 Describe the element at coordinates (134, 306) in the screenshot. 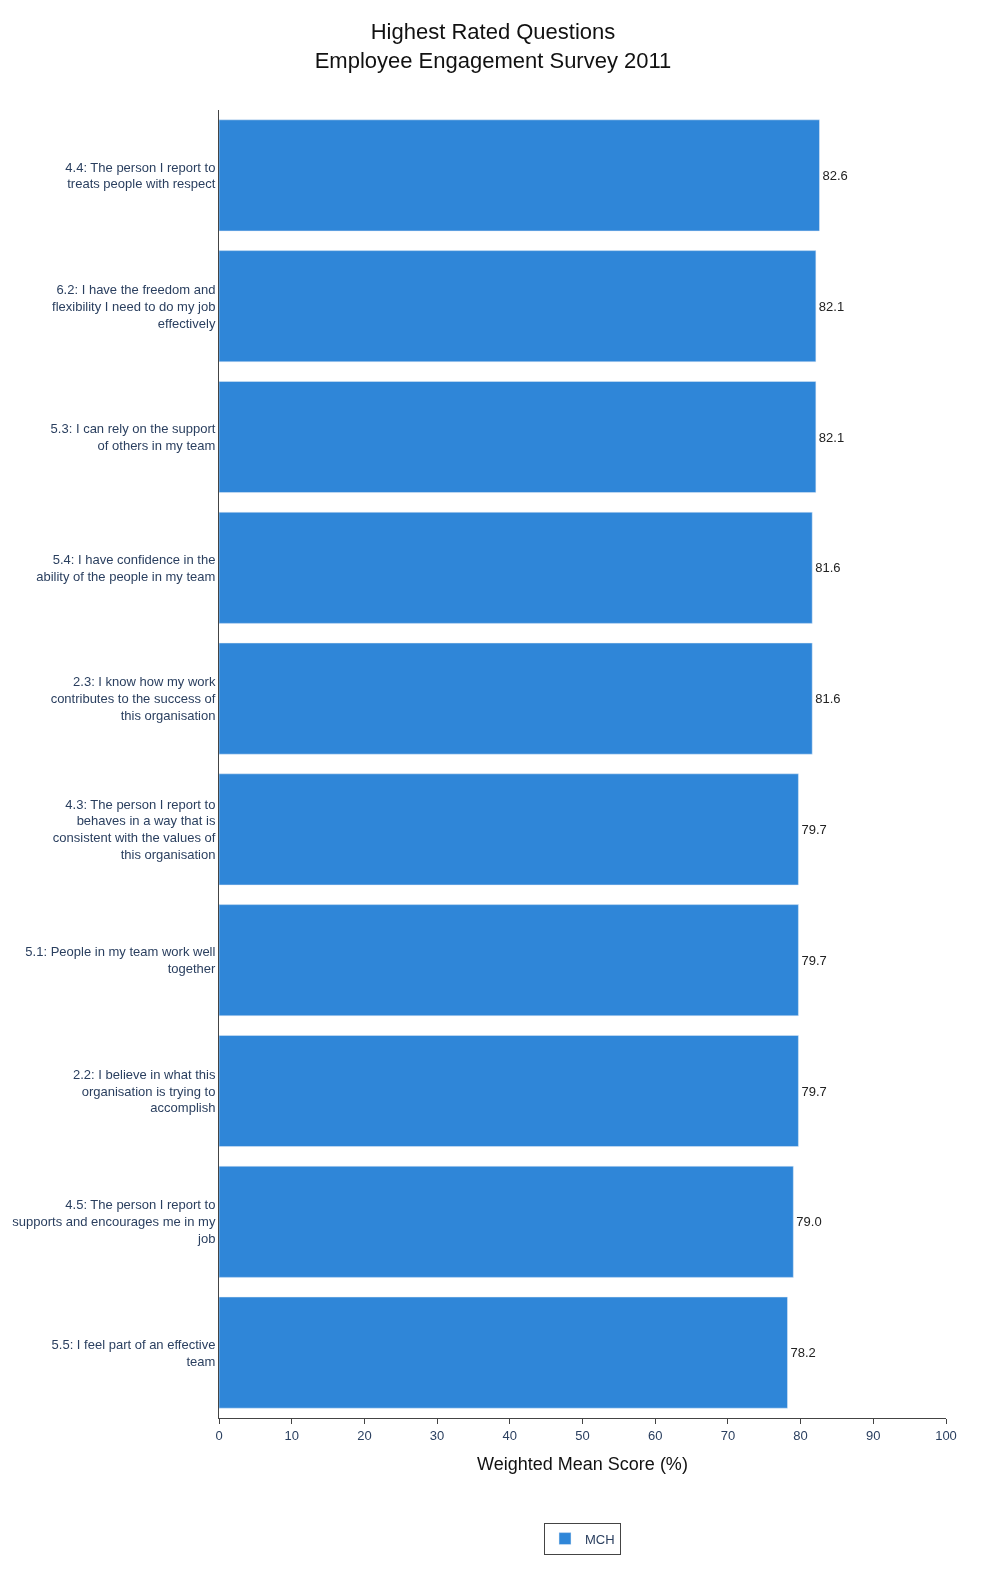

I see `y-tick-label: 6.2: I have the freedom and flexibility I need to do my job effectively` at that location.